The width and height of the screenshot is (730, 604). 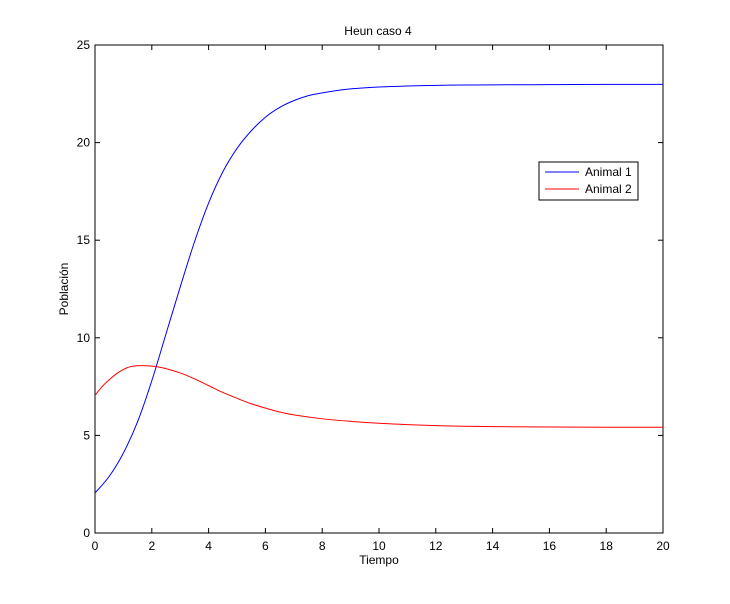 What do you see at coordinates (379, 546) in the screenshot?
I see `x-tick-label: 10` at bounding box center [379, 546].